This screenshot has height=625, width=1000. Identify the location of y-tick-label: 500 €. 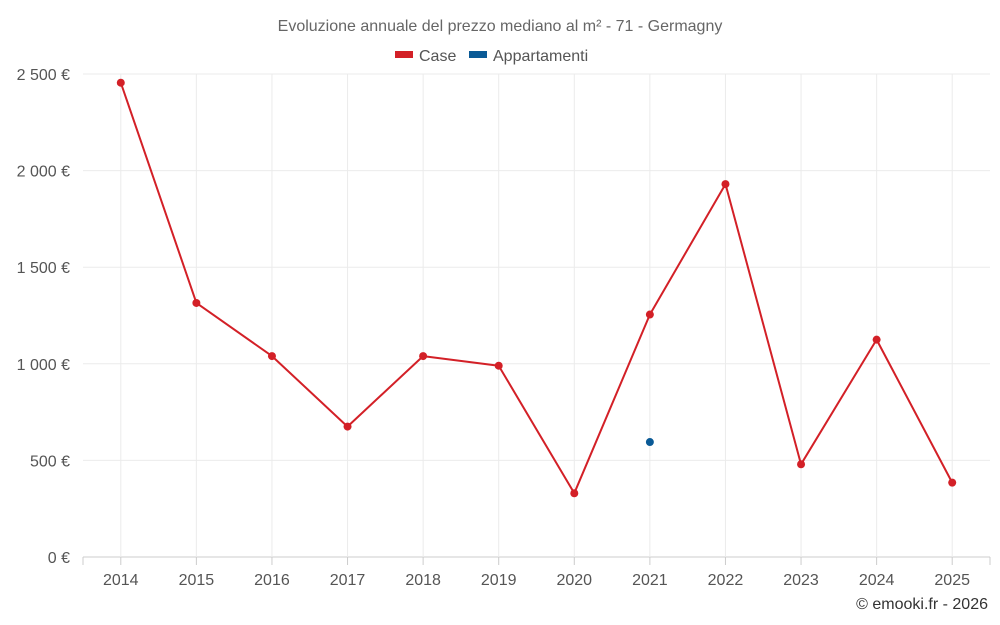
(50, 461).